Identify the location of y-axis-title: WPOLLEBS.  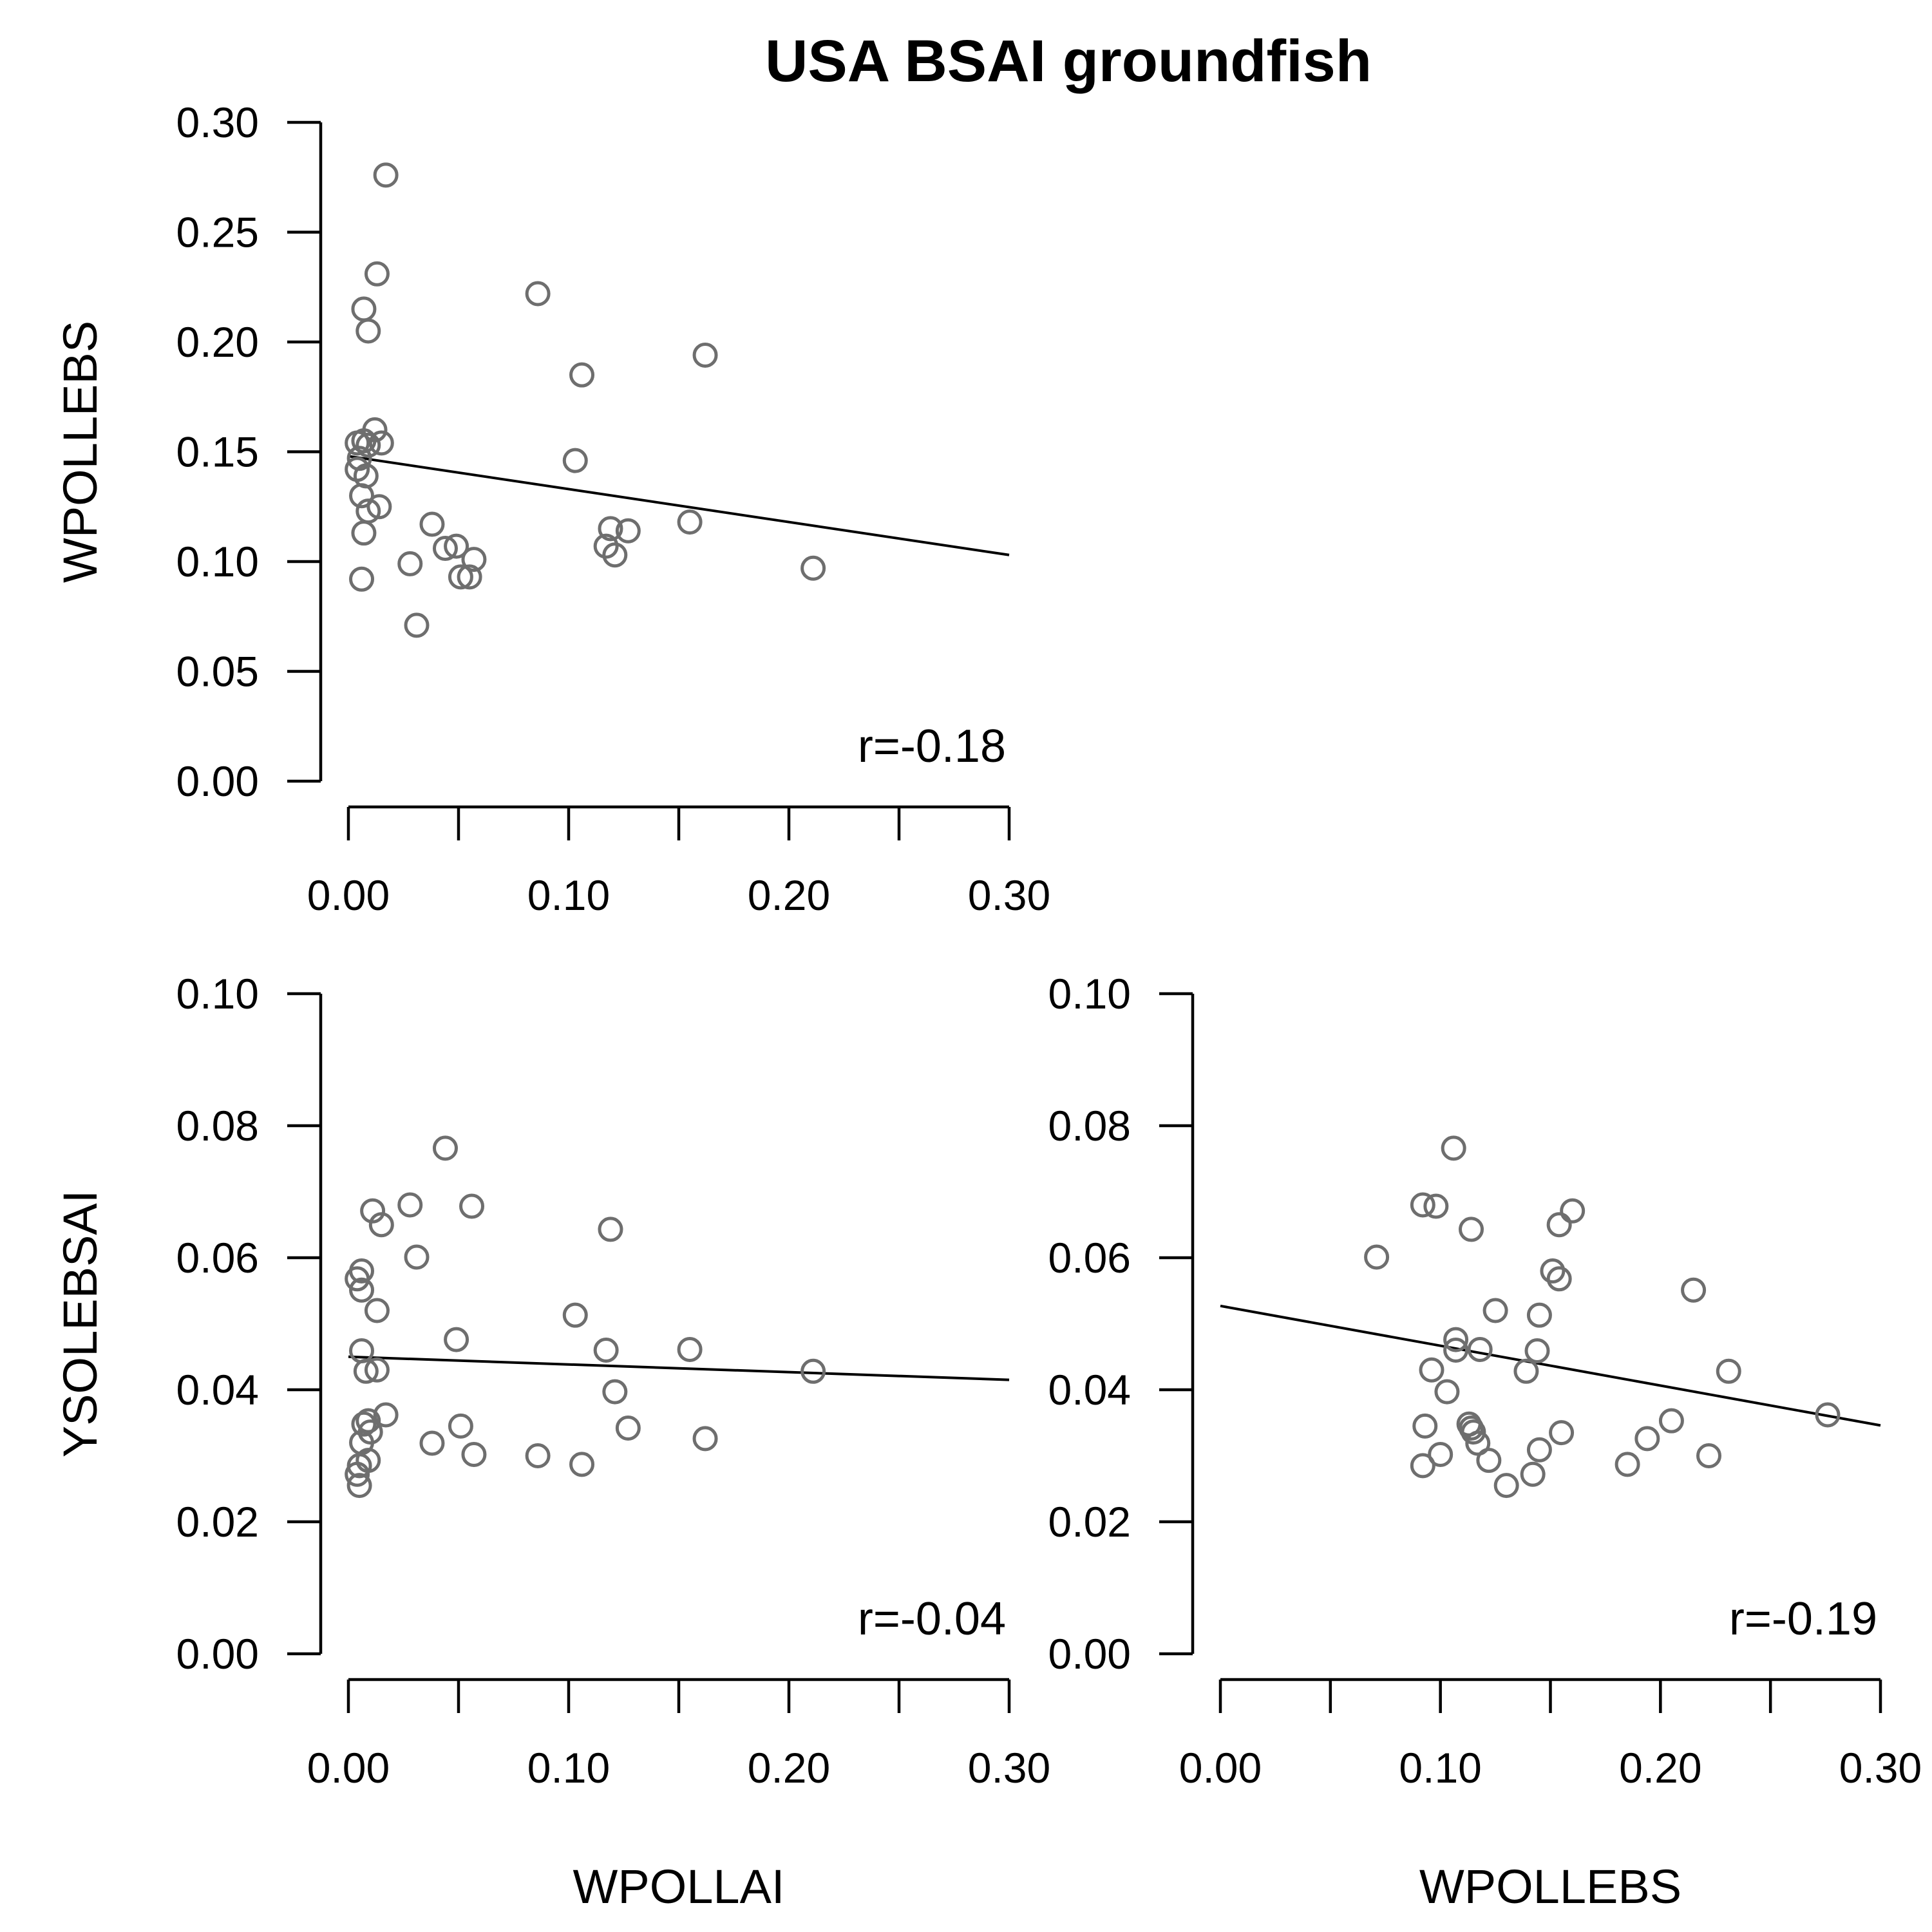
(80, 452).